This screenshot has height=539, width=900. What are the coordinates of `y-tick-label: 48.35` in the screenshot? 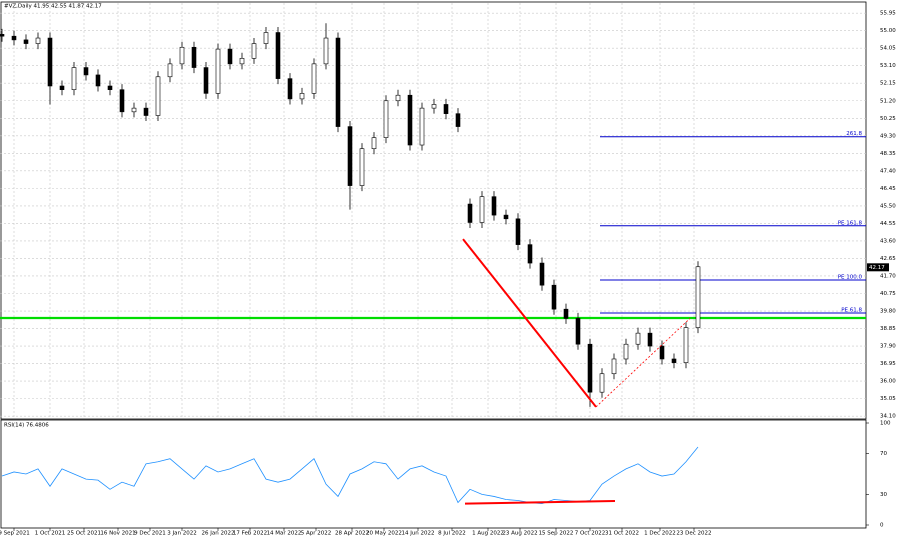 It's located at (888, 154).